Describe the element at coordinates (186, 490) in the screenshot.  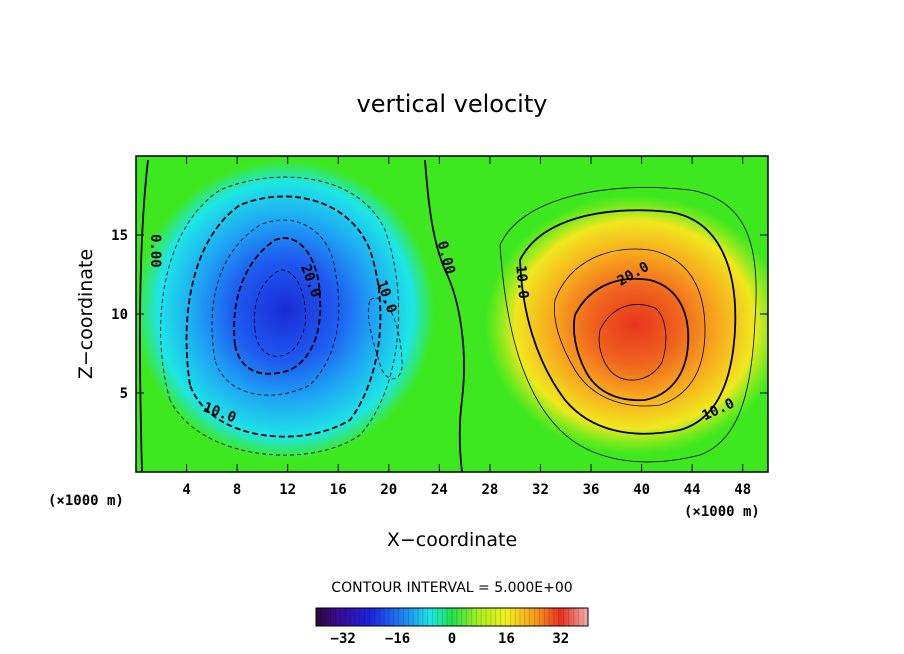
I see `x-tick-label: 4` at that location.